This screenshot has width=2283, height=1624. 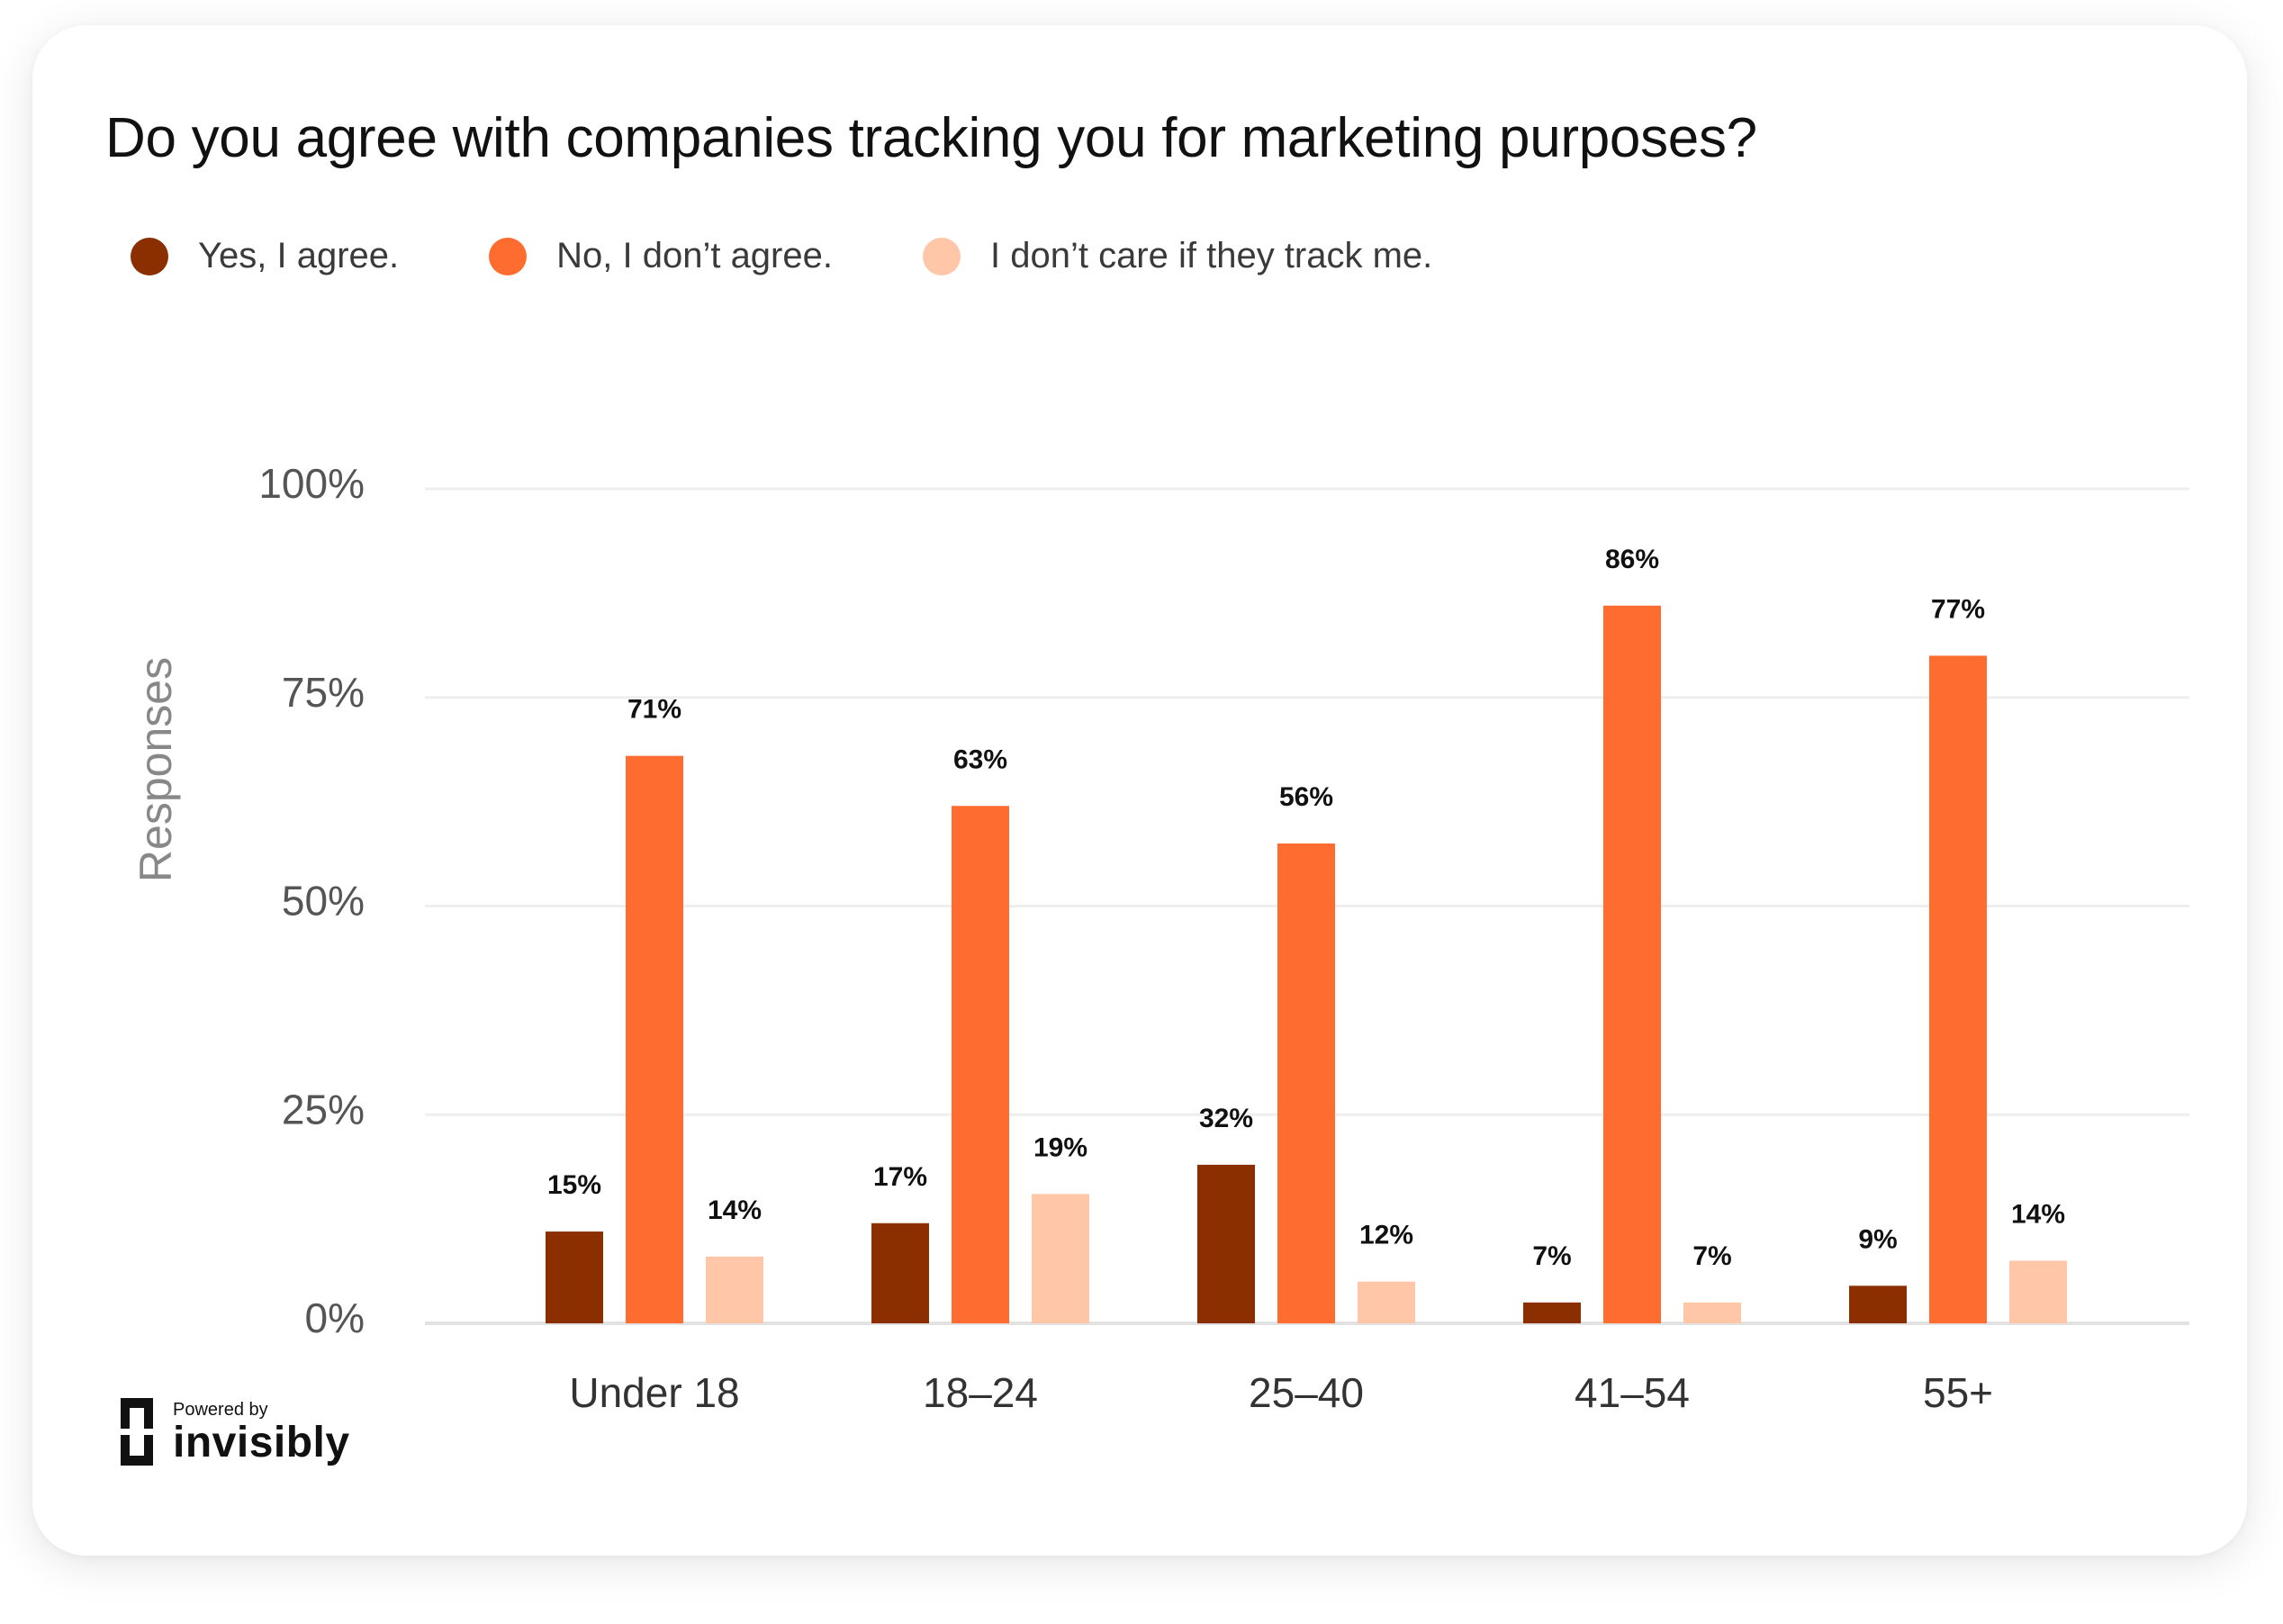 I want to click on powered-by-branding: Powered by invisibly, so click(x=236, y=1432).